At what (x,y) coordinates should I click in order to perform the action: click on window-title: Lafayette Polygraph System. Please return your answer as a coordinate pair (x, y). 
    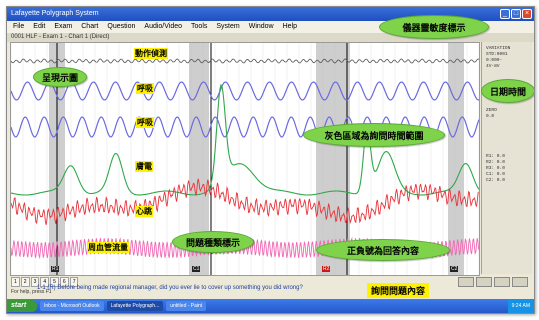
    Looking at the image, I should click on (55, 13).